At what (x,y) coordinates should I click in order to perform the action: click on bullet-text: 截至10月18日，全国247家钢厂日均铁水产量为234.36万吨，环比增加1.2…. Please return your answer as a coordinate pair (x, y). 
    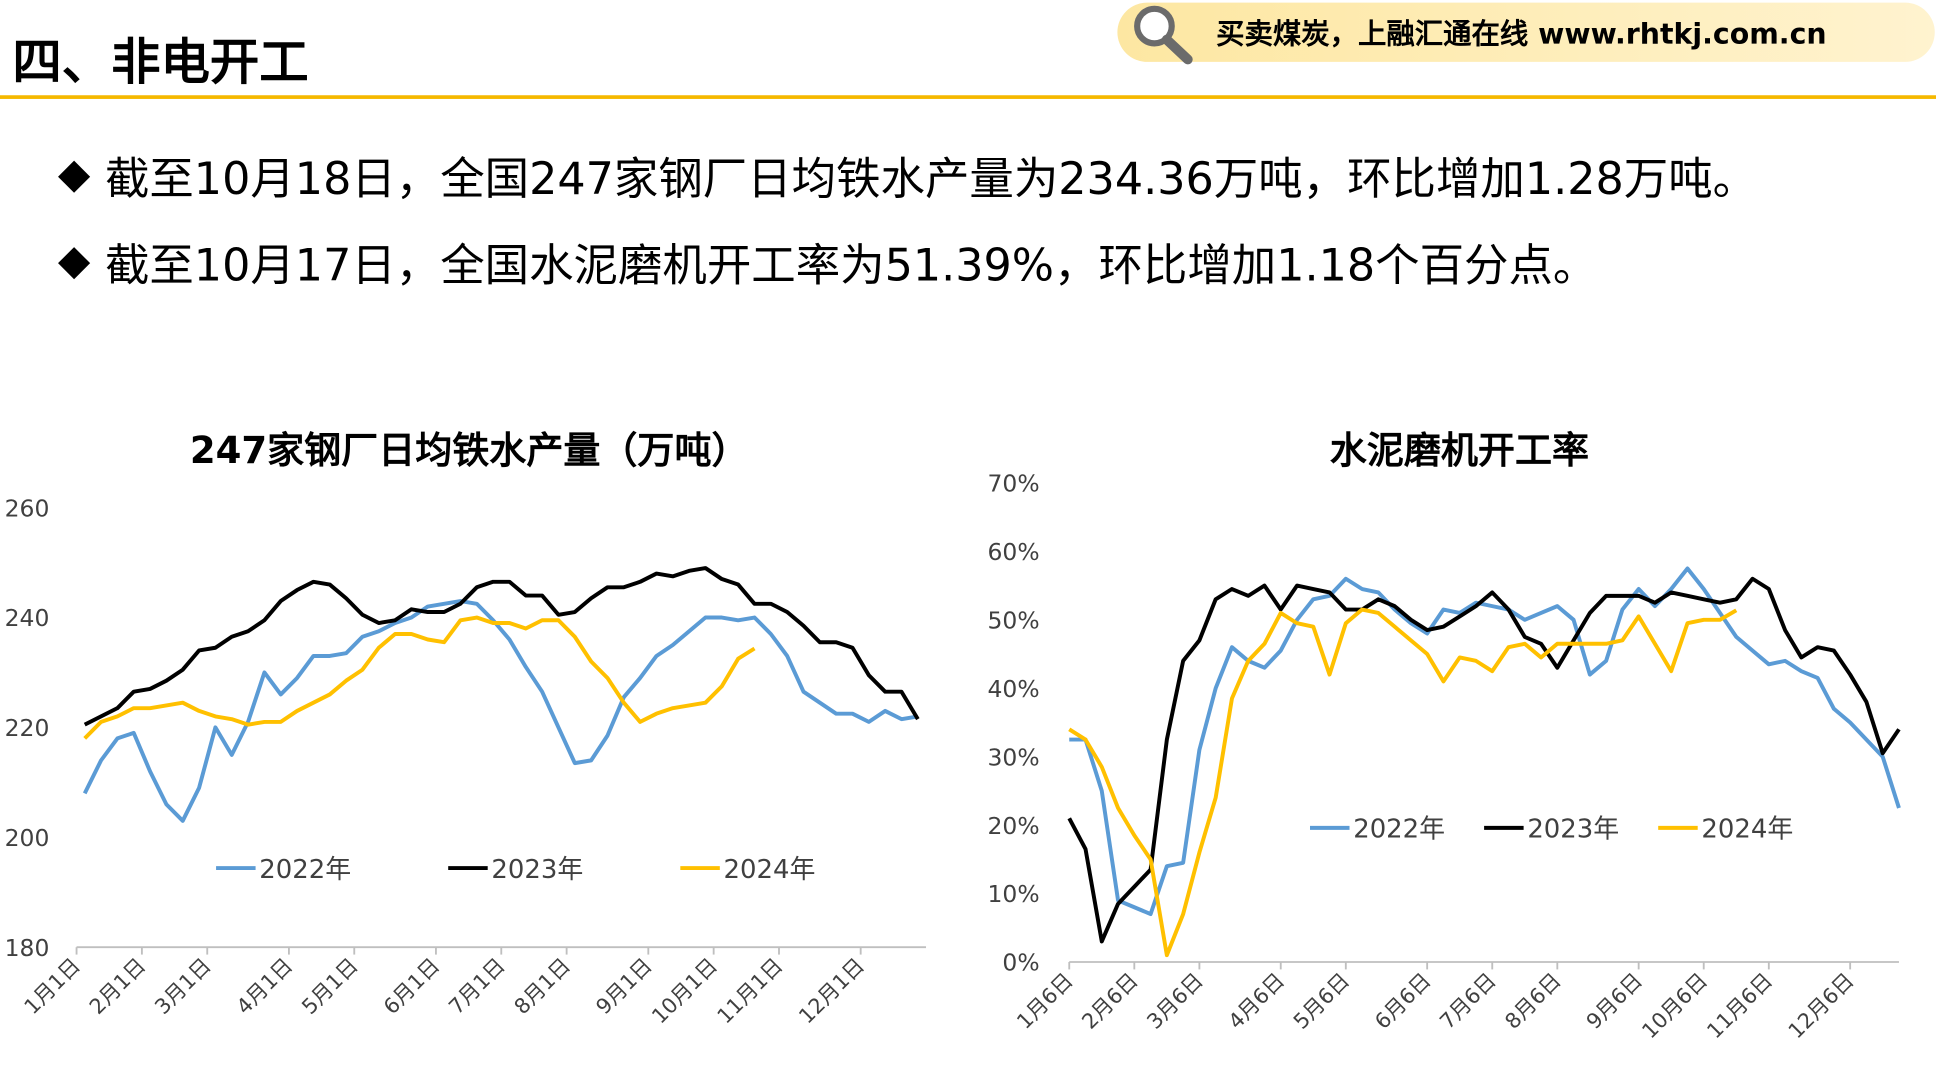
    Looking at the image, I should click on (931, 179).